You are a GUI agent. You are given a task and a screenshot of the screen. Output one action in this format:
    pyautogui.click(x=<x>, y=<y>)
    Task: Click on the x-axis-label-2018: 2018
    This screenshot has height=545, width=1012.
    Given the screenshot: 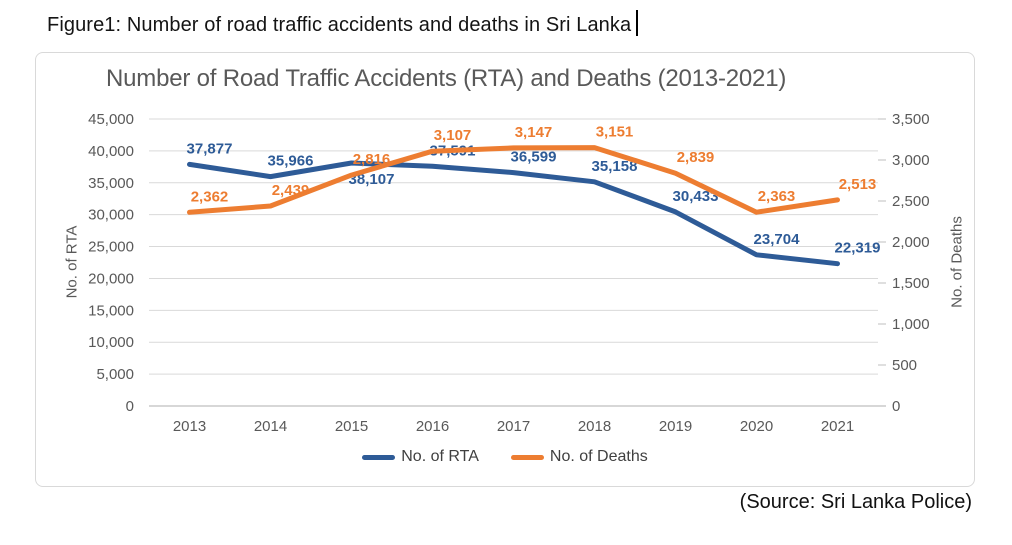 What is the action you would take?
    pyautogui.click(x=594, y=426)
    